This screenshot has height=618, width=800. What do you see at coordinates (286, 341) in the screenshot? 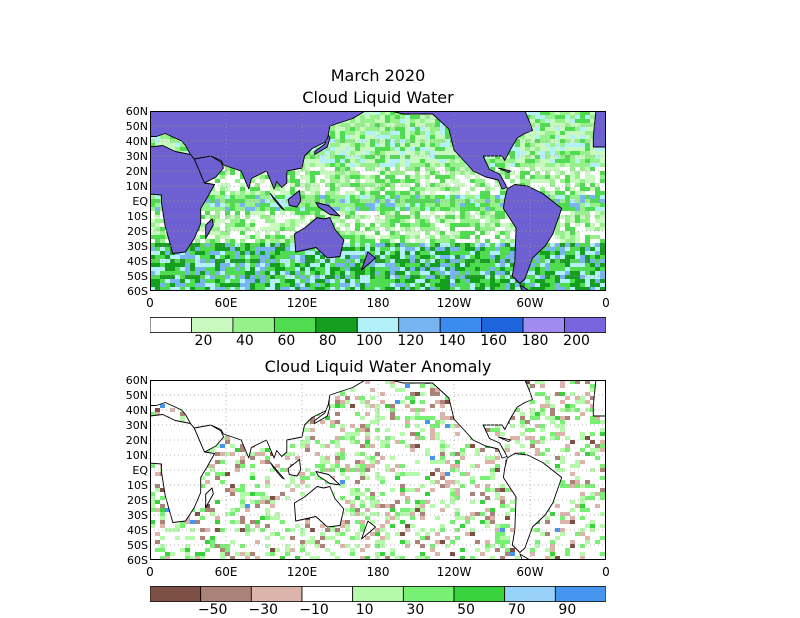
I see `colorbar-label: 60` at bounding box center [286, 341].